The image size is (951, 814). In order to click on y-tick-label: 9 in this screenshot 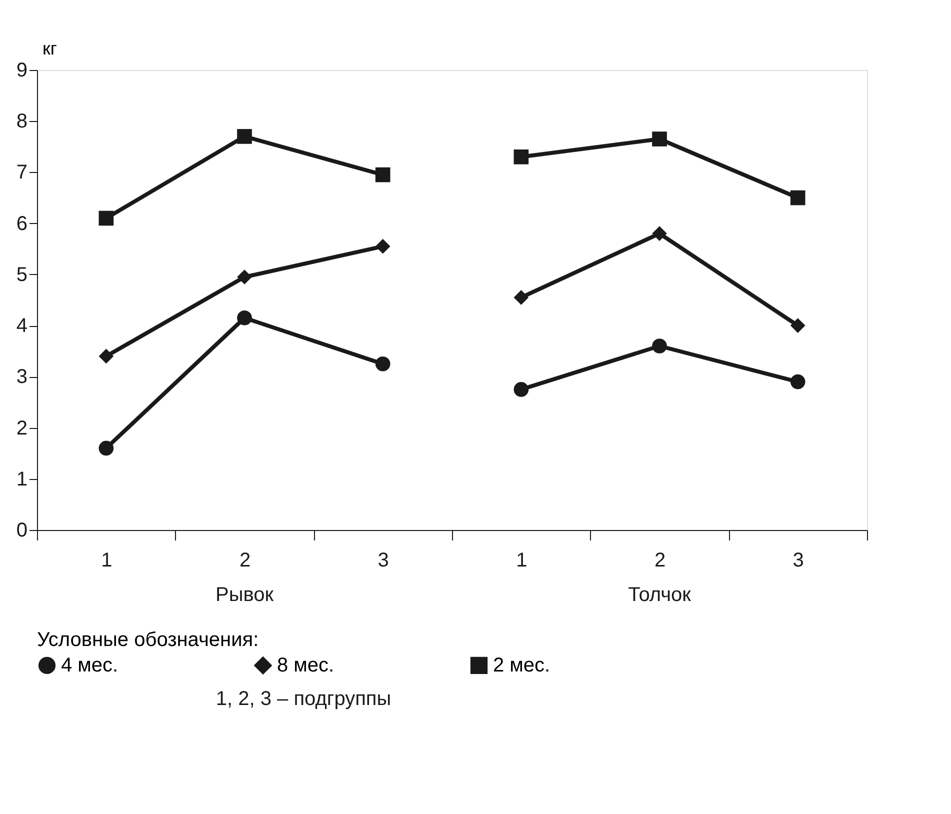, I will do `click(22, 71)`.